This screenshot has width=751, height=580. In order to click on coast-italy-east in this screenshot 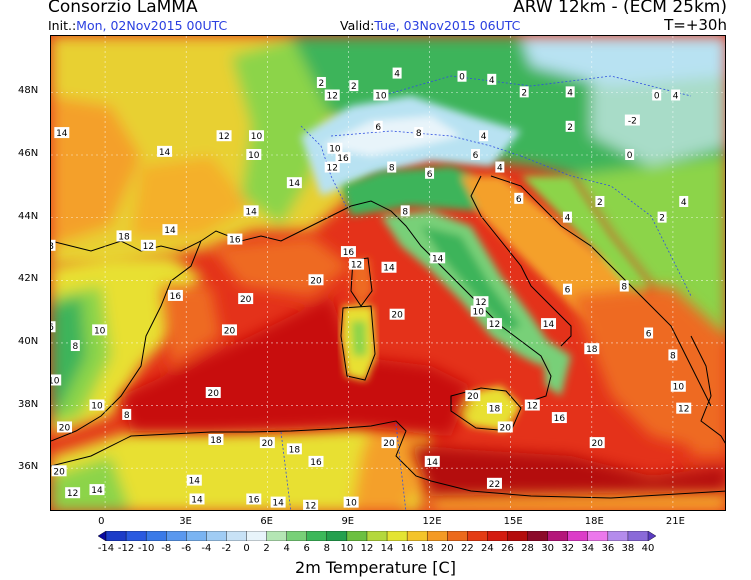, I will do `click(521, 261)`.